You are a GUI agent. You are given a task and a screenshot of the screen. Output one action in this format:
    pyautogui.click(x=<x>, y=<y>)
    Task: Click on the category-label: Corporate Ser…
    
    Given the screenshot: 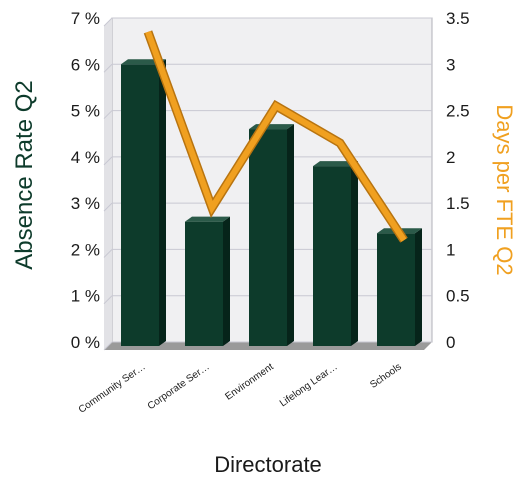 What is the action you would take?
    pyautogui.click(x=179, y=386)
    